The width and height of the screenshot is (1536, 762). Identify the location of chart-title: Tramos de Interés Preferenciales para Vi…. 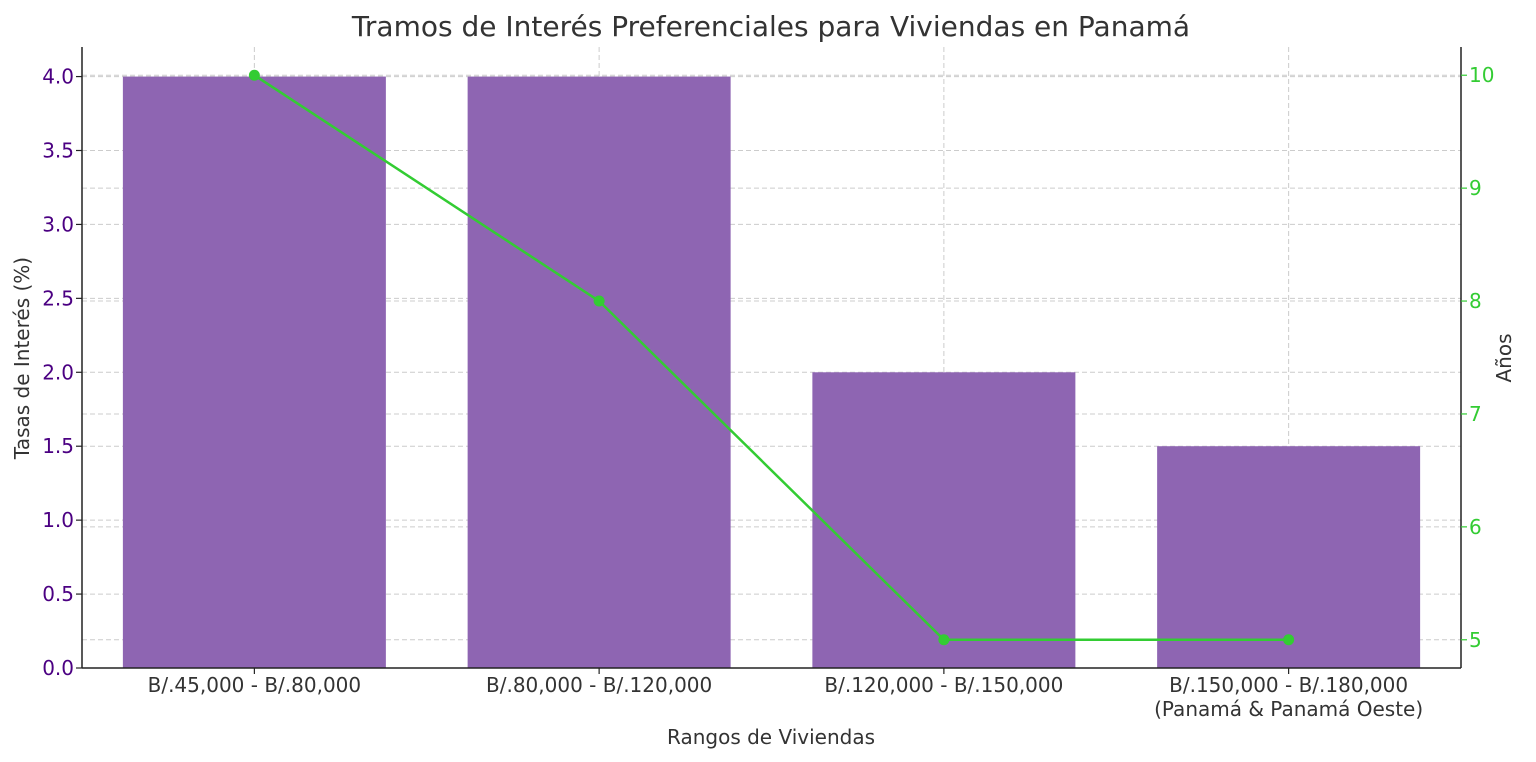
(770, 26).